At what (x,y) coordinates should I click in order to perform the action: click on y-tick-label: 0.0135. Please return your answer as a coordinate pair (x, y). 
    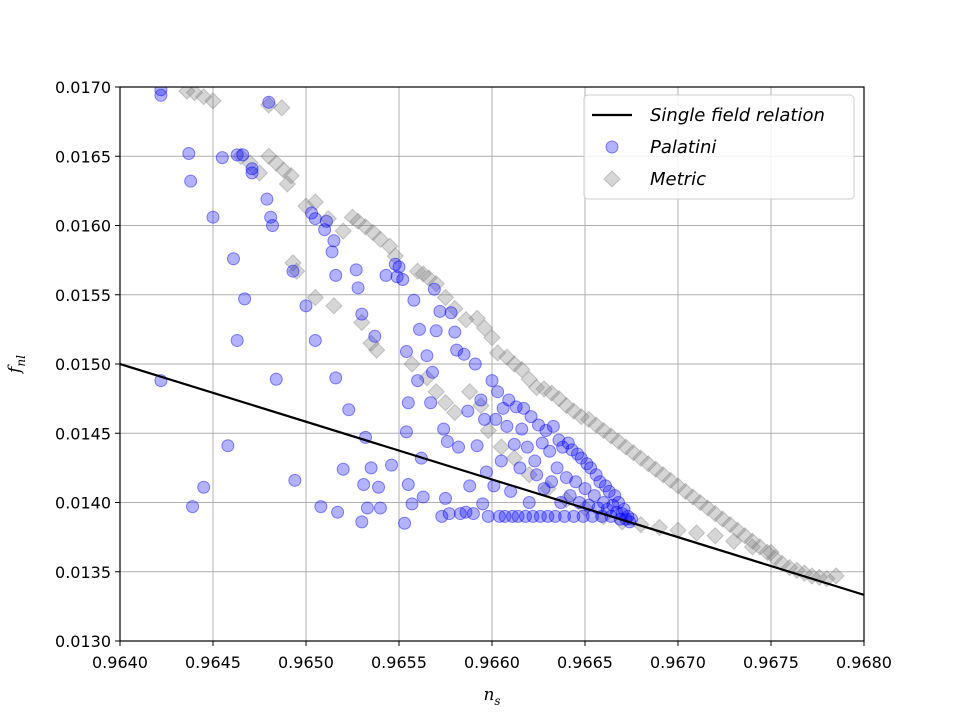
    Looking at the image, I should click on (83, 572).